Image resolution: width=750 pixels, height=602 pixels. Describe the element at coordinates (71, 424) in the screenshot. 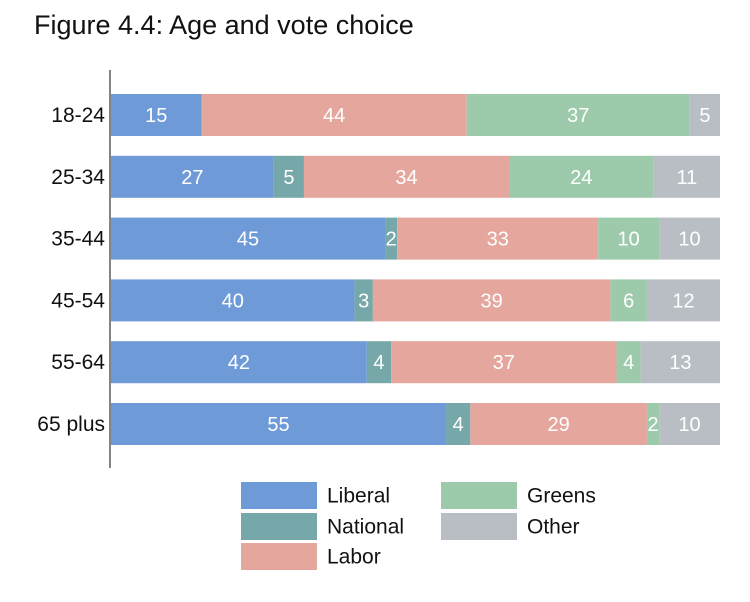

I see `category-label-65-plus: 65 plus` at that location.